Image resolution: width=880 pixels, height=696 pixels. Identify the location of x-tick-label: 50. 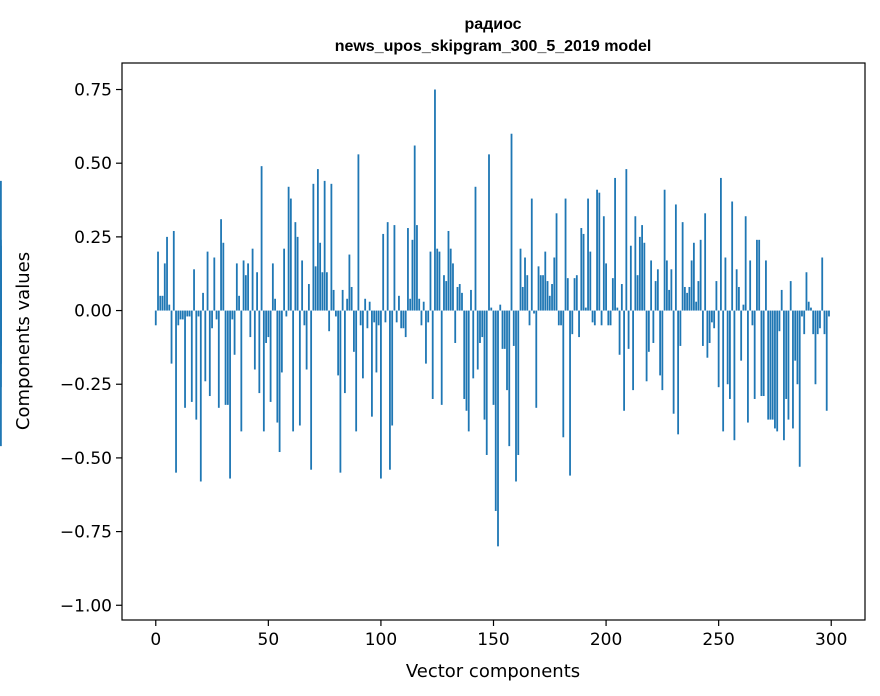
(269, 640).